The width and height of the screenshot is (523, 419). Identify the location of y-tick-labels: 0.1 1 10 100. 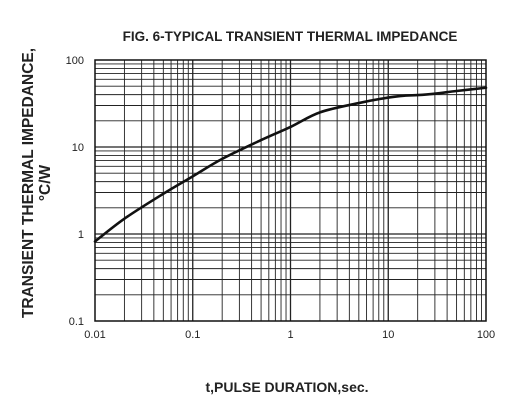
(75, 191).